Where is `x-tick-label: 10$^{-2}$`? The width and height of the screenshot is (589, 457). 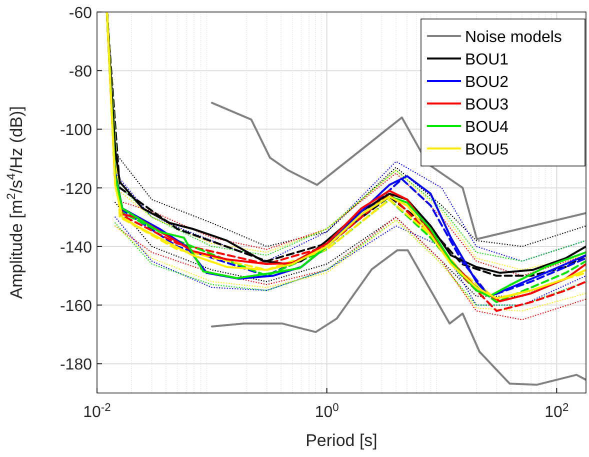 x-tick-label: 10$^{-2}$ is located at coordinates (97, 411).